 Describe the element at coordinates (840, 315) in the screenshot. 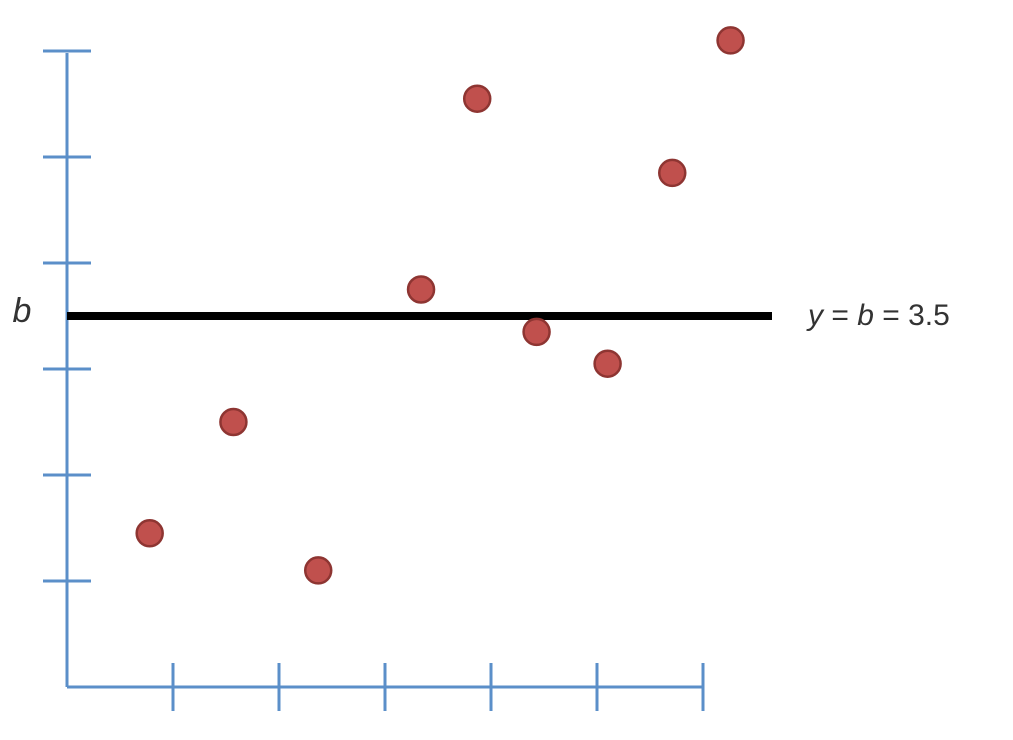

I see `equation-equals: =` at that location.